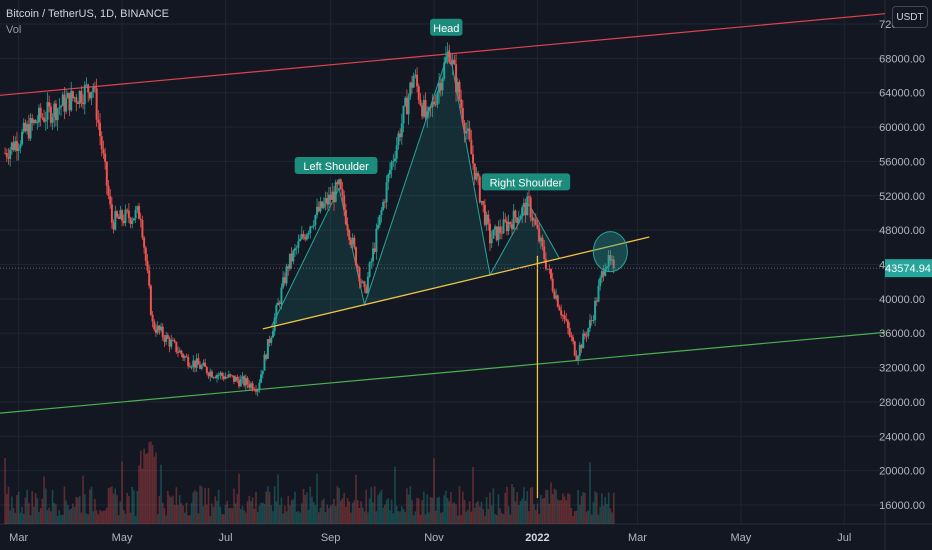 The image size is (932, 550). Describe the element at coordinates (910, 17) in the screenshot. I see `currency-badge: USDT` at that location.